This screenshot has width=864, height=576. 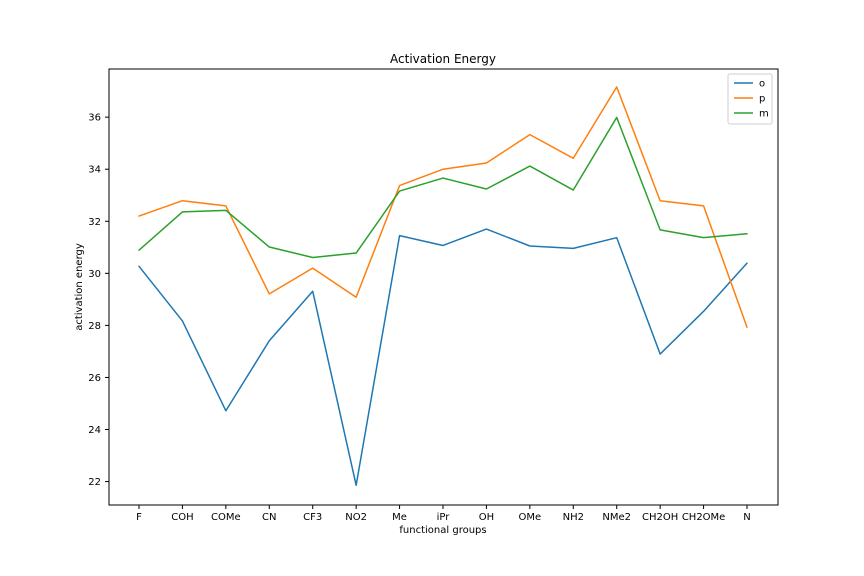 What do you see at coordinates (269, 517) in the screenshot?
I see `x-tick-label: CN` at bounding box center [269, 517].